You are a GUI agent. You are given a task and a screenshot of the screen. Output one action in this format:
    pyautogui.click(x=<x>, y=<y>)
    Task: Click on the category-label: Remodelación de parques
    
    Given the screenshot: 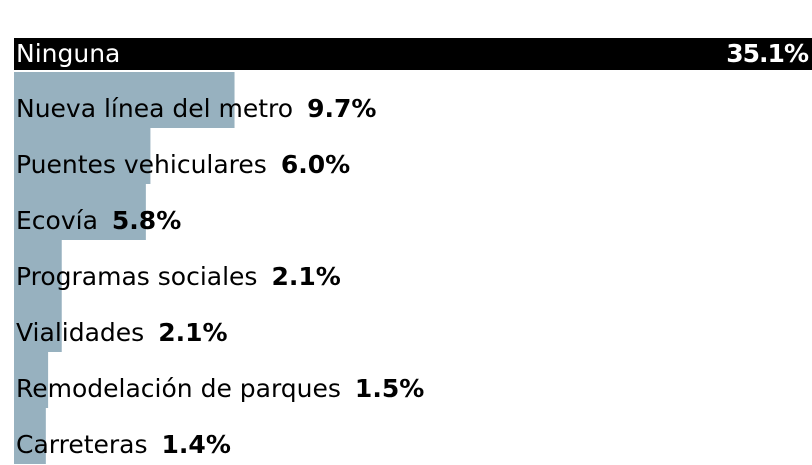 What is the action you would take?
    pyautogui.click(x=178, y=388)
    